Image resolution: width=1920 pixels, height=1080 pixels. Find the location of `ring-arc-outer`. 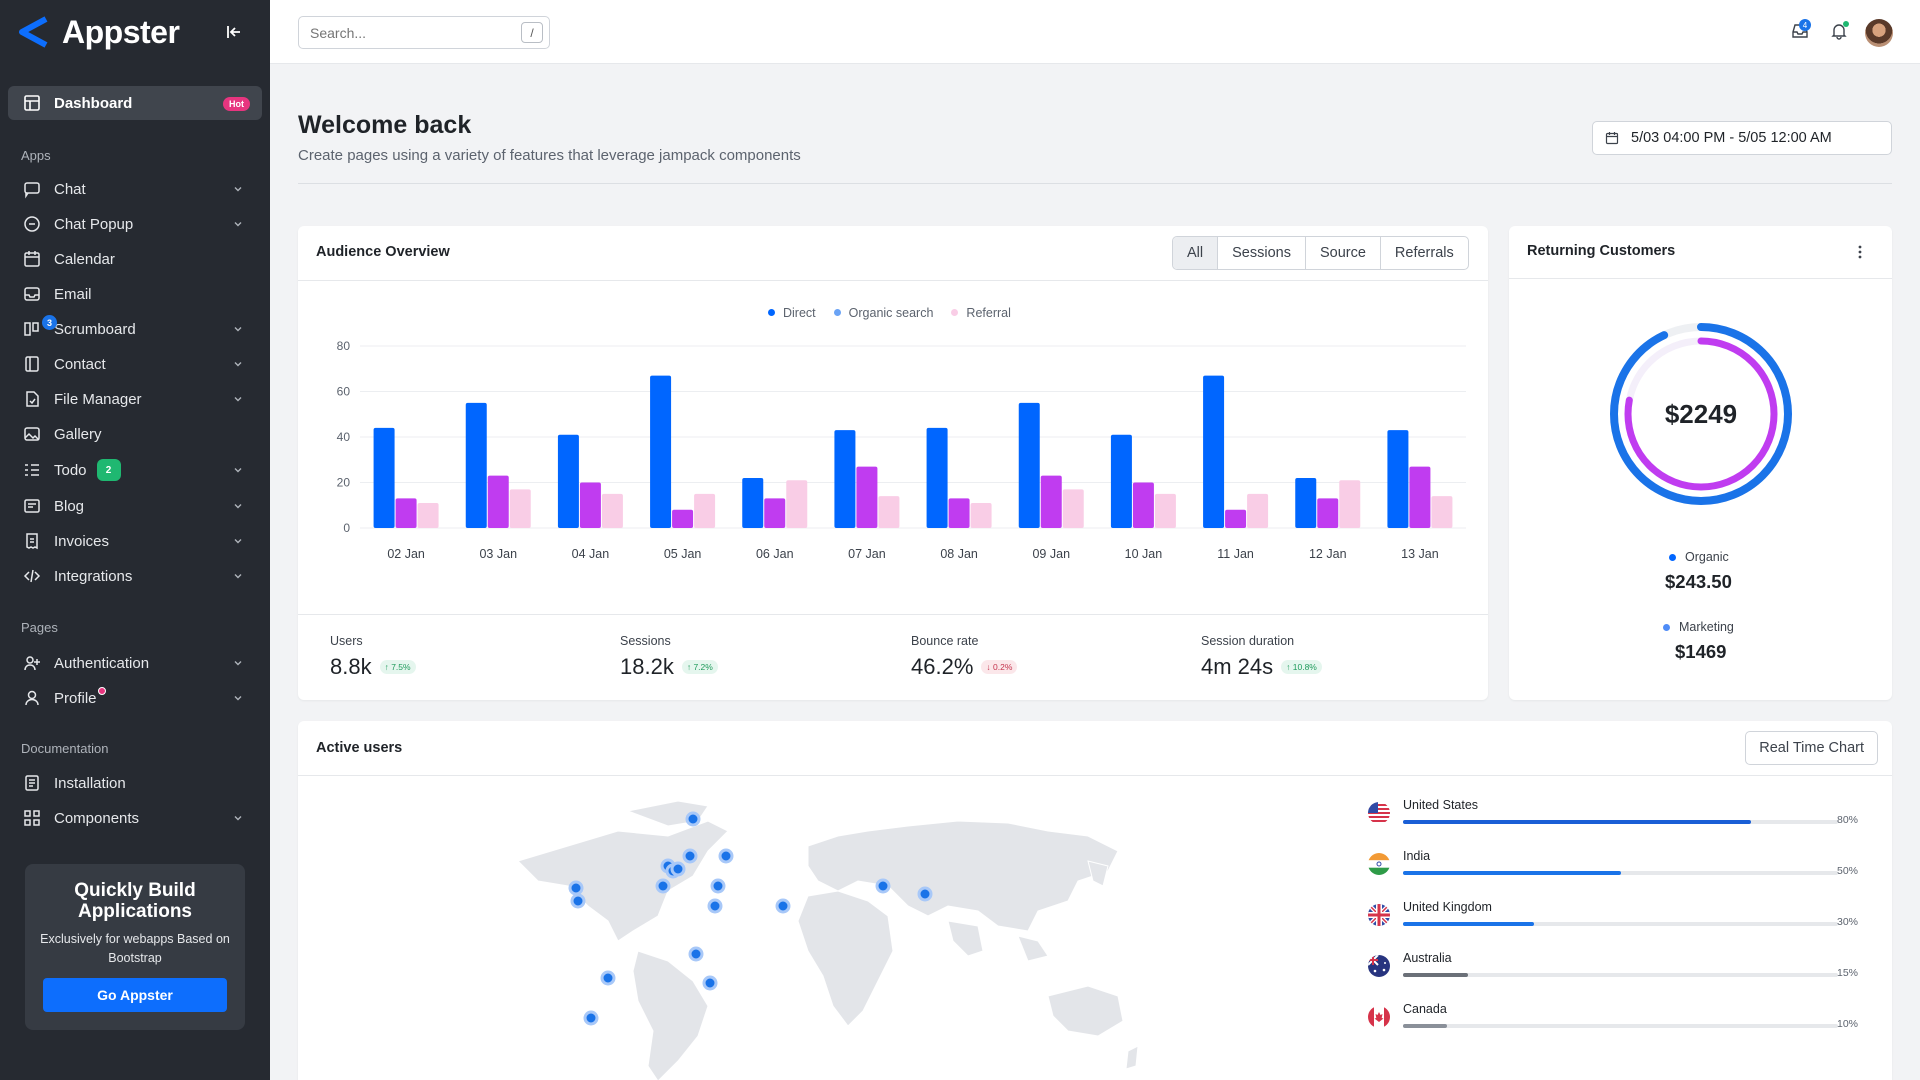

ring-arc-outer is located at coordinates (1701, 414).